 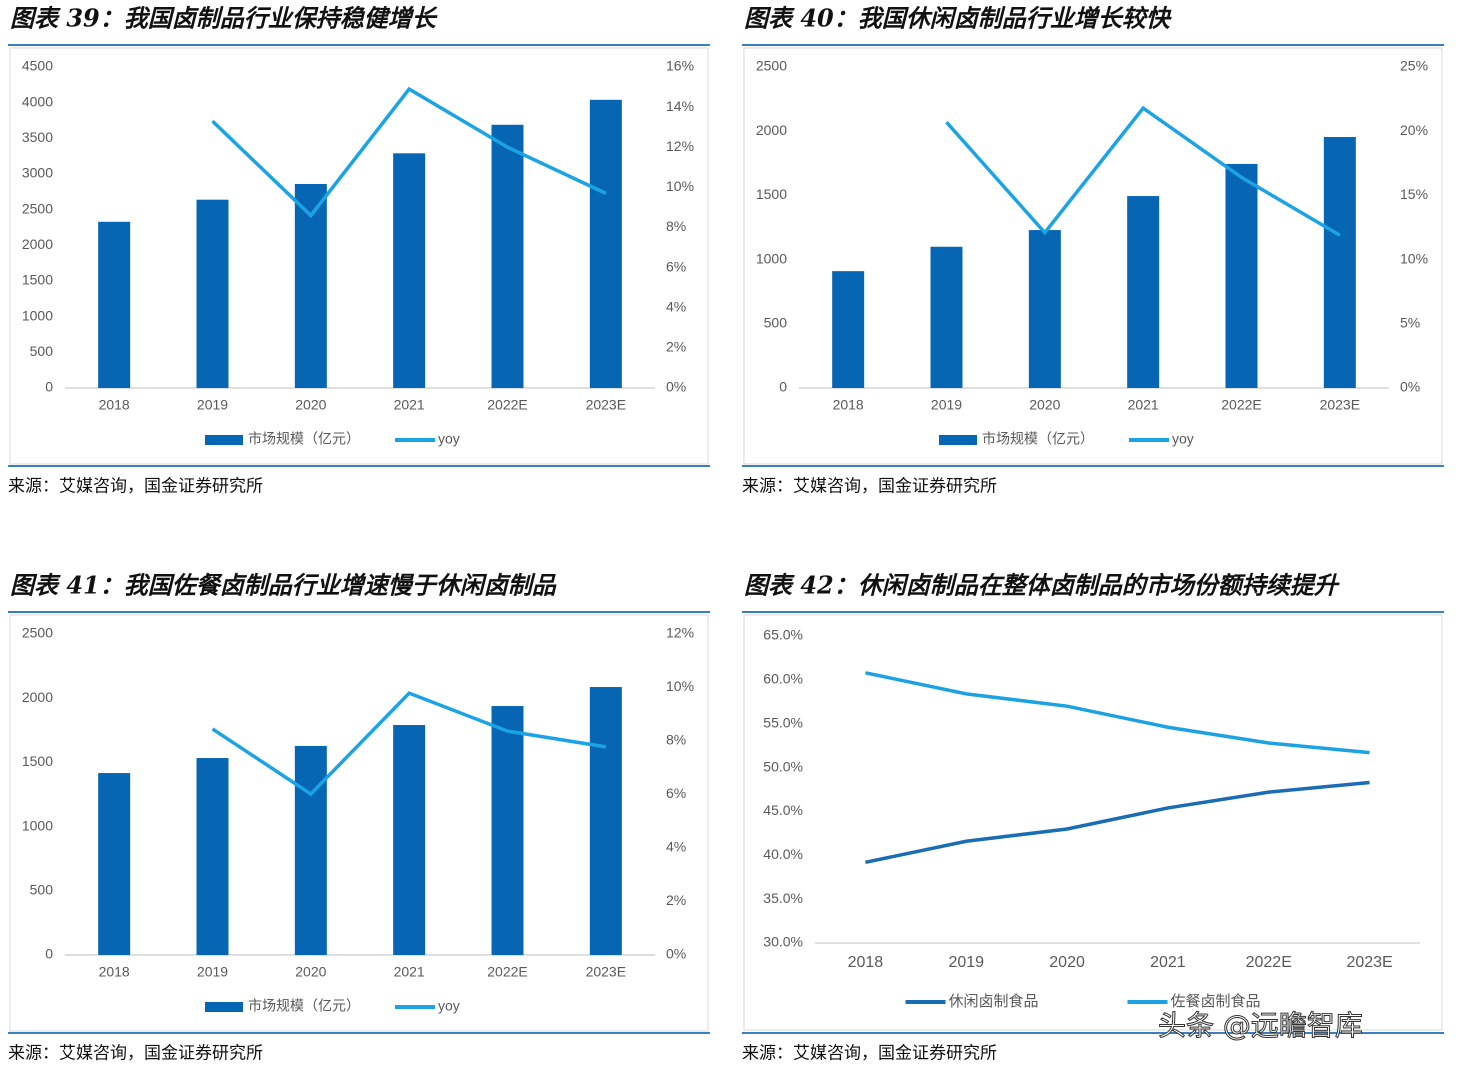 I want to click on y-tick-label: 3500, so click(x=37, y=137).